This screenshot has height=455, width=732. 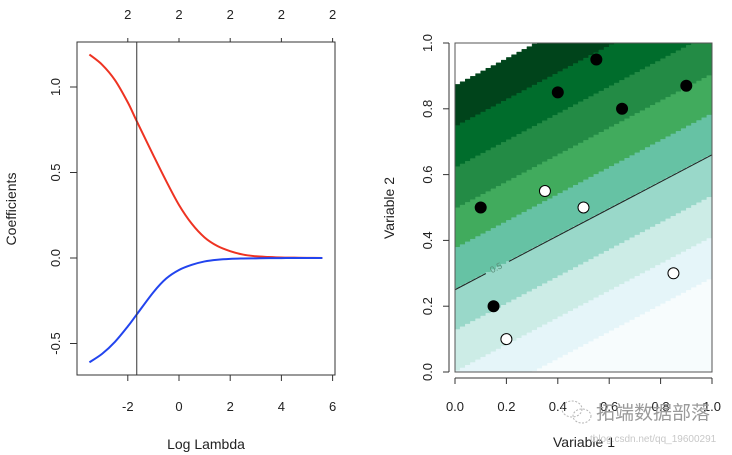 I want to click on y-axis: 0.0 0.2 0.4 0.6 0.8 1.0, so click(x=435, y=207).